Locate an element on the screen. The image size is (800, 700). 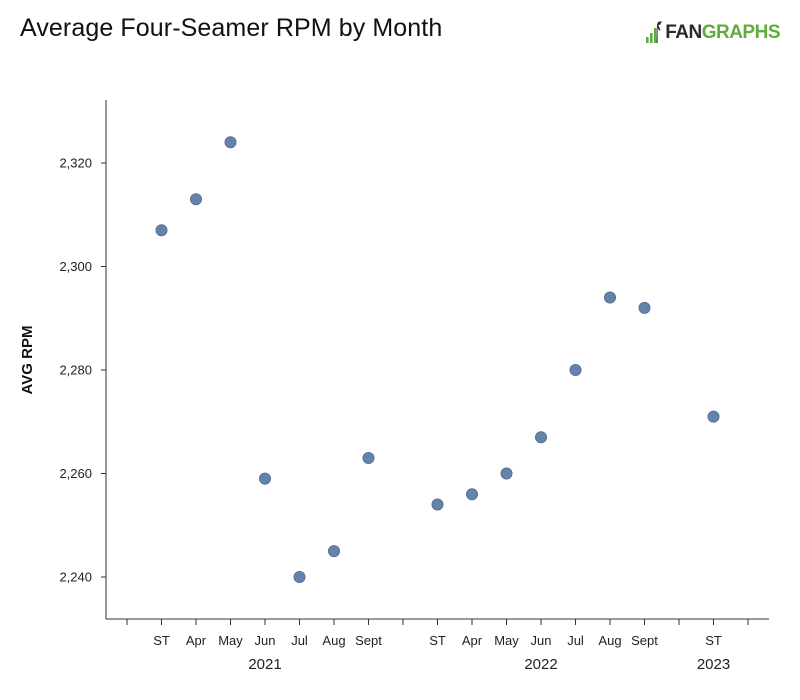
fangraphs-logo: FANGRAPHS is located at coordinates (713, 32).